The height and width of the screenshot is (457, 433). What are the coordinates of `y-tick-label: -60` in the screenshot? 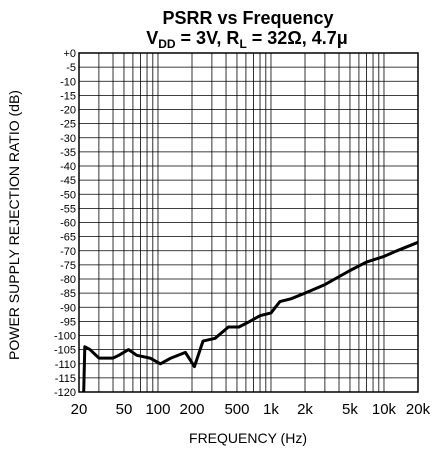 It's located at (68, 224).